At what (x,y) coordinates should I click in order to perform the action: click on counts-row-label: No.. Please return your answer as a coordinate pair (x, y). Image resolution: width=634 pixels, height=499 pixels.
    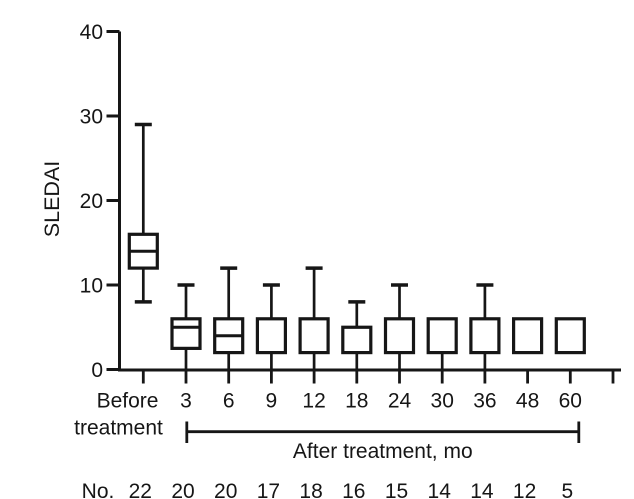
    Looking at the image, I should click on (98, 489).